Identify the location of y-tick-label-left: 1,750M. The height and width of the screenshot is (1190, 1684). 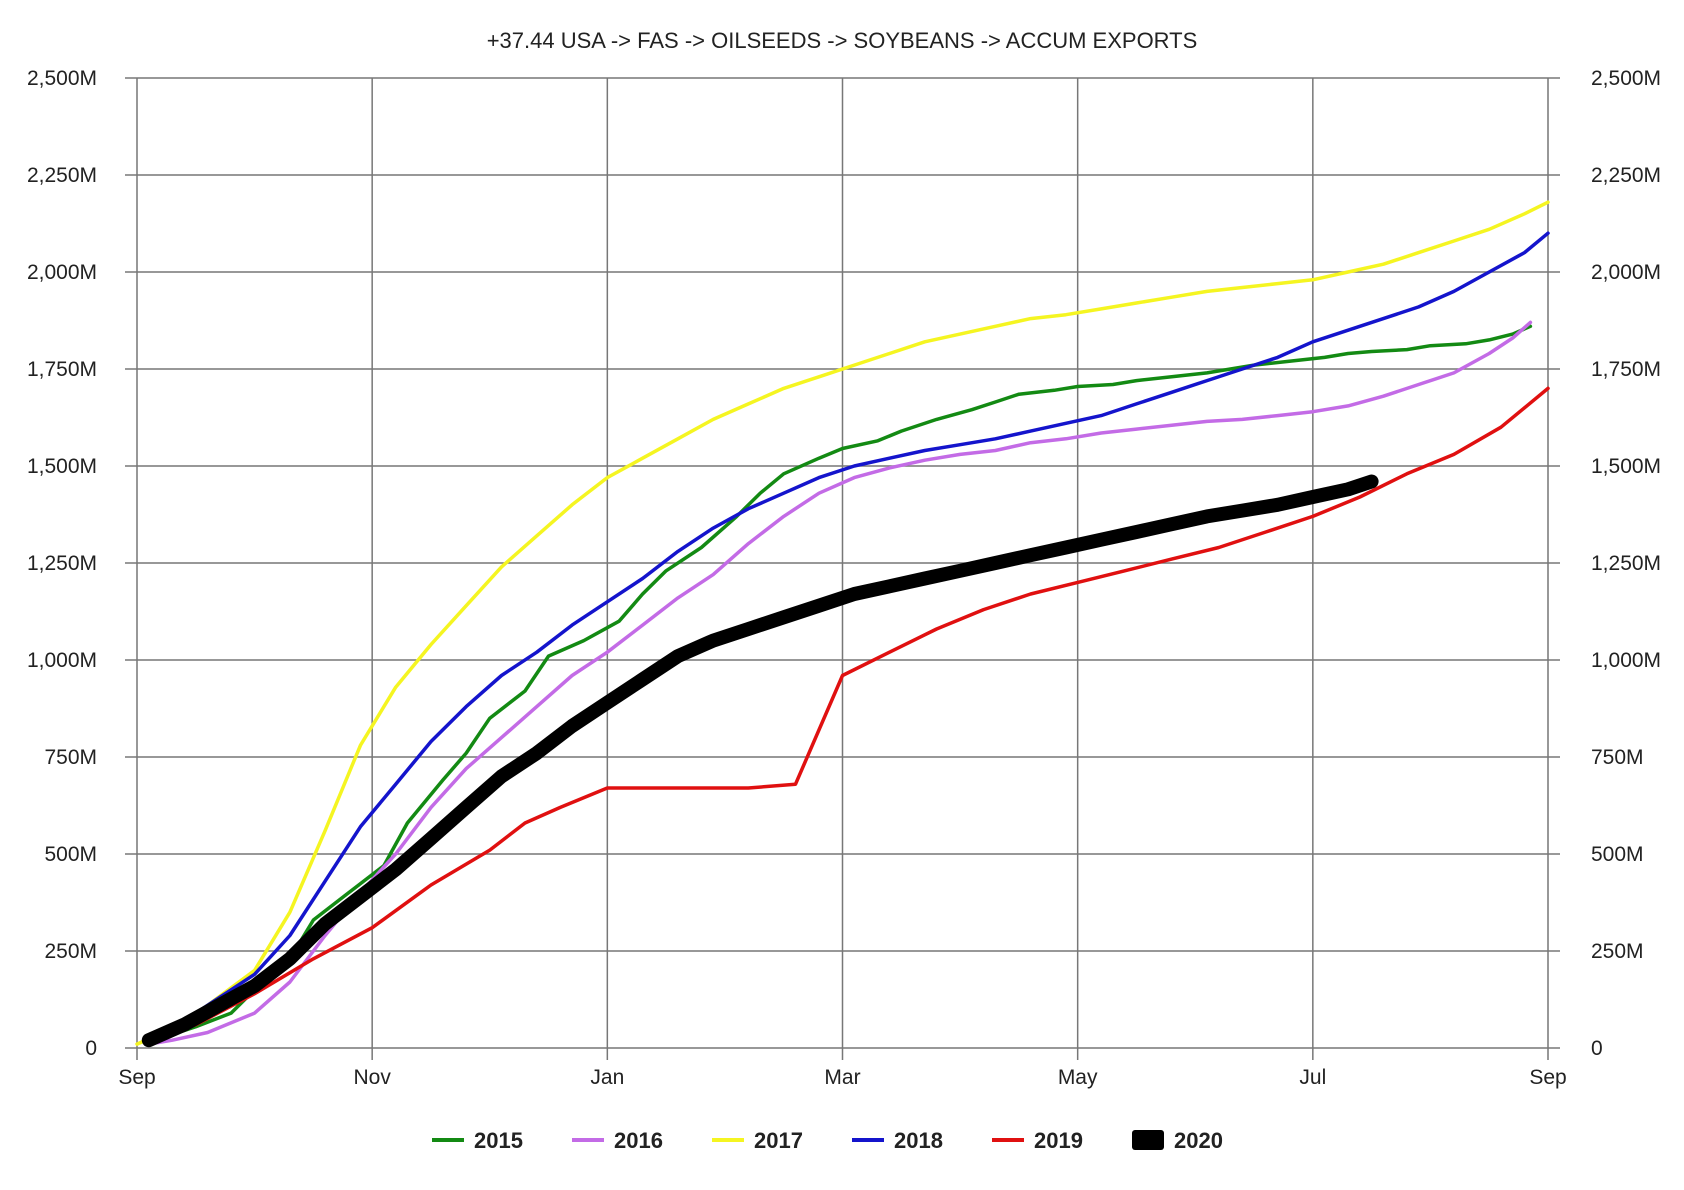
(62, 369).